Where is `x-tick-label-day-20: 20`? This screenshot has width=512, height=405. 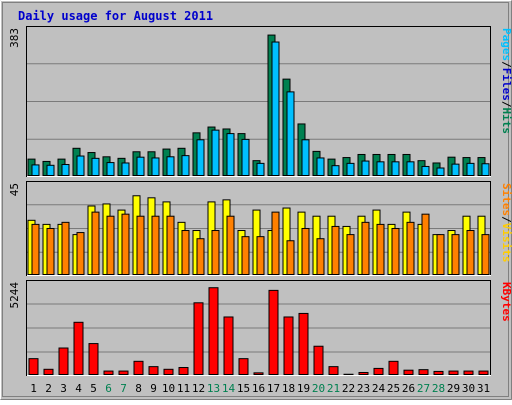 x-tick-label-day-20: 20 is located at coordinates (318, 388).